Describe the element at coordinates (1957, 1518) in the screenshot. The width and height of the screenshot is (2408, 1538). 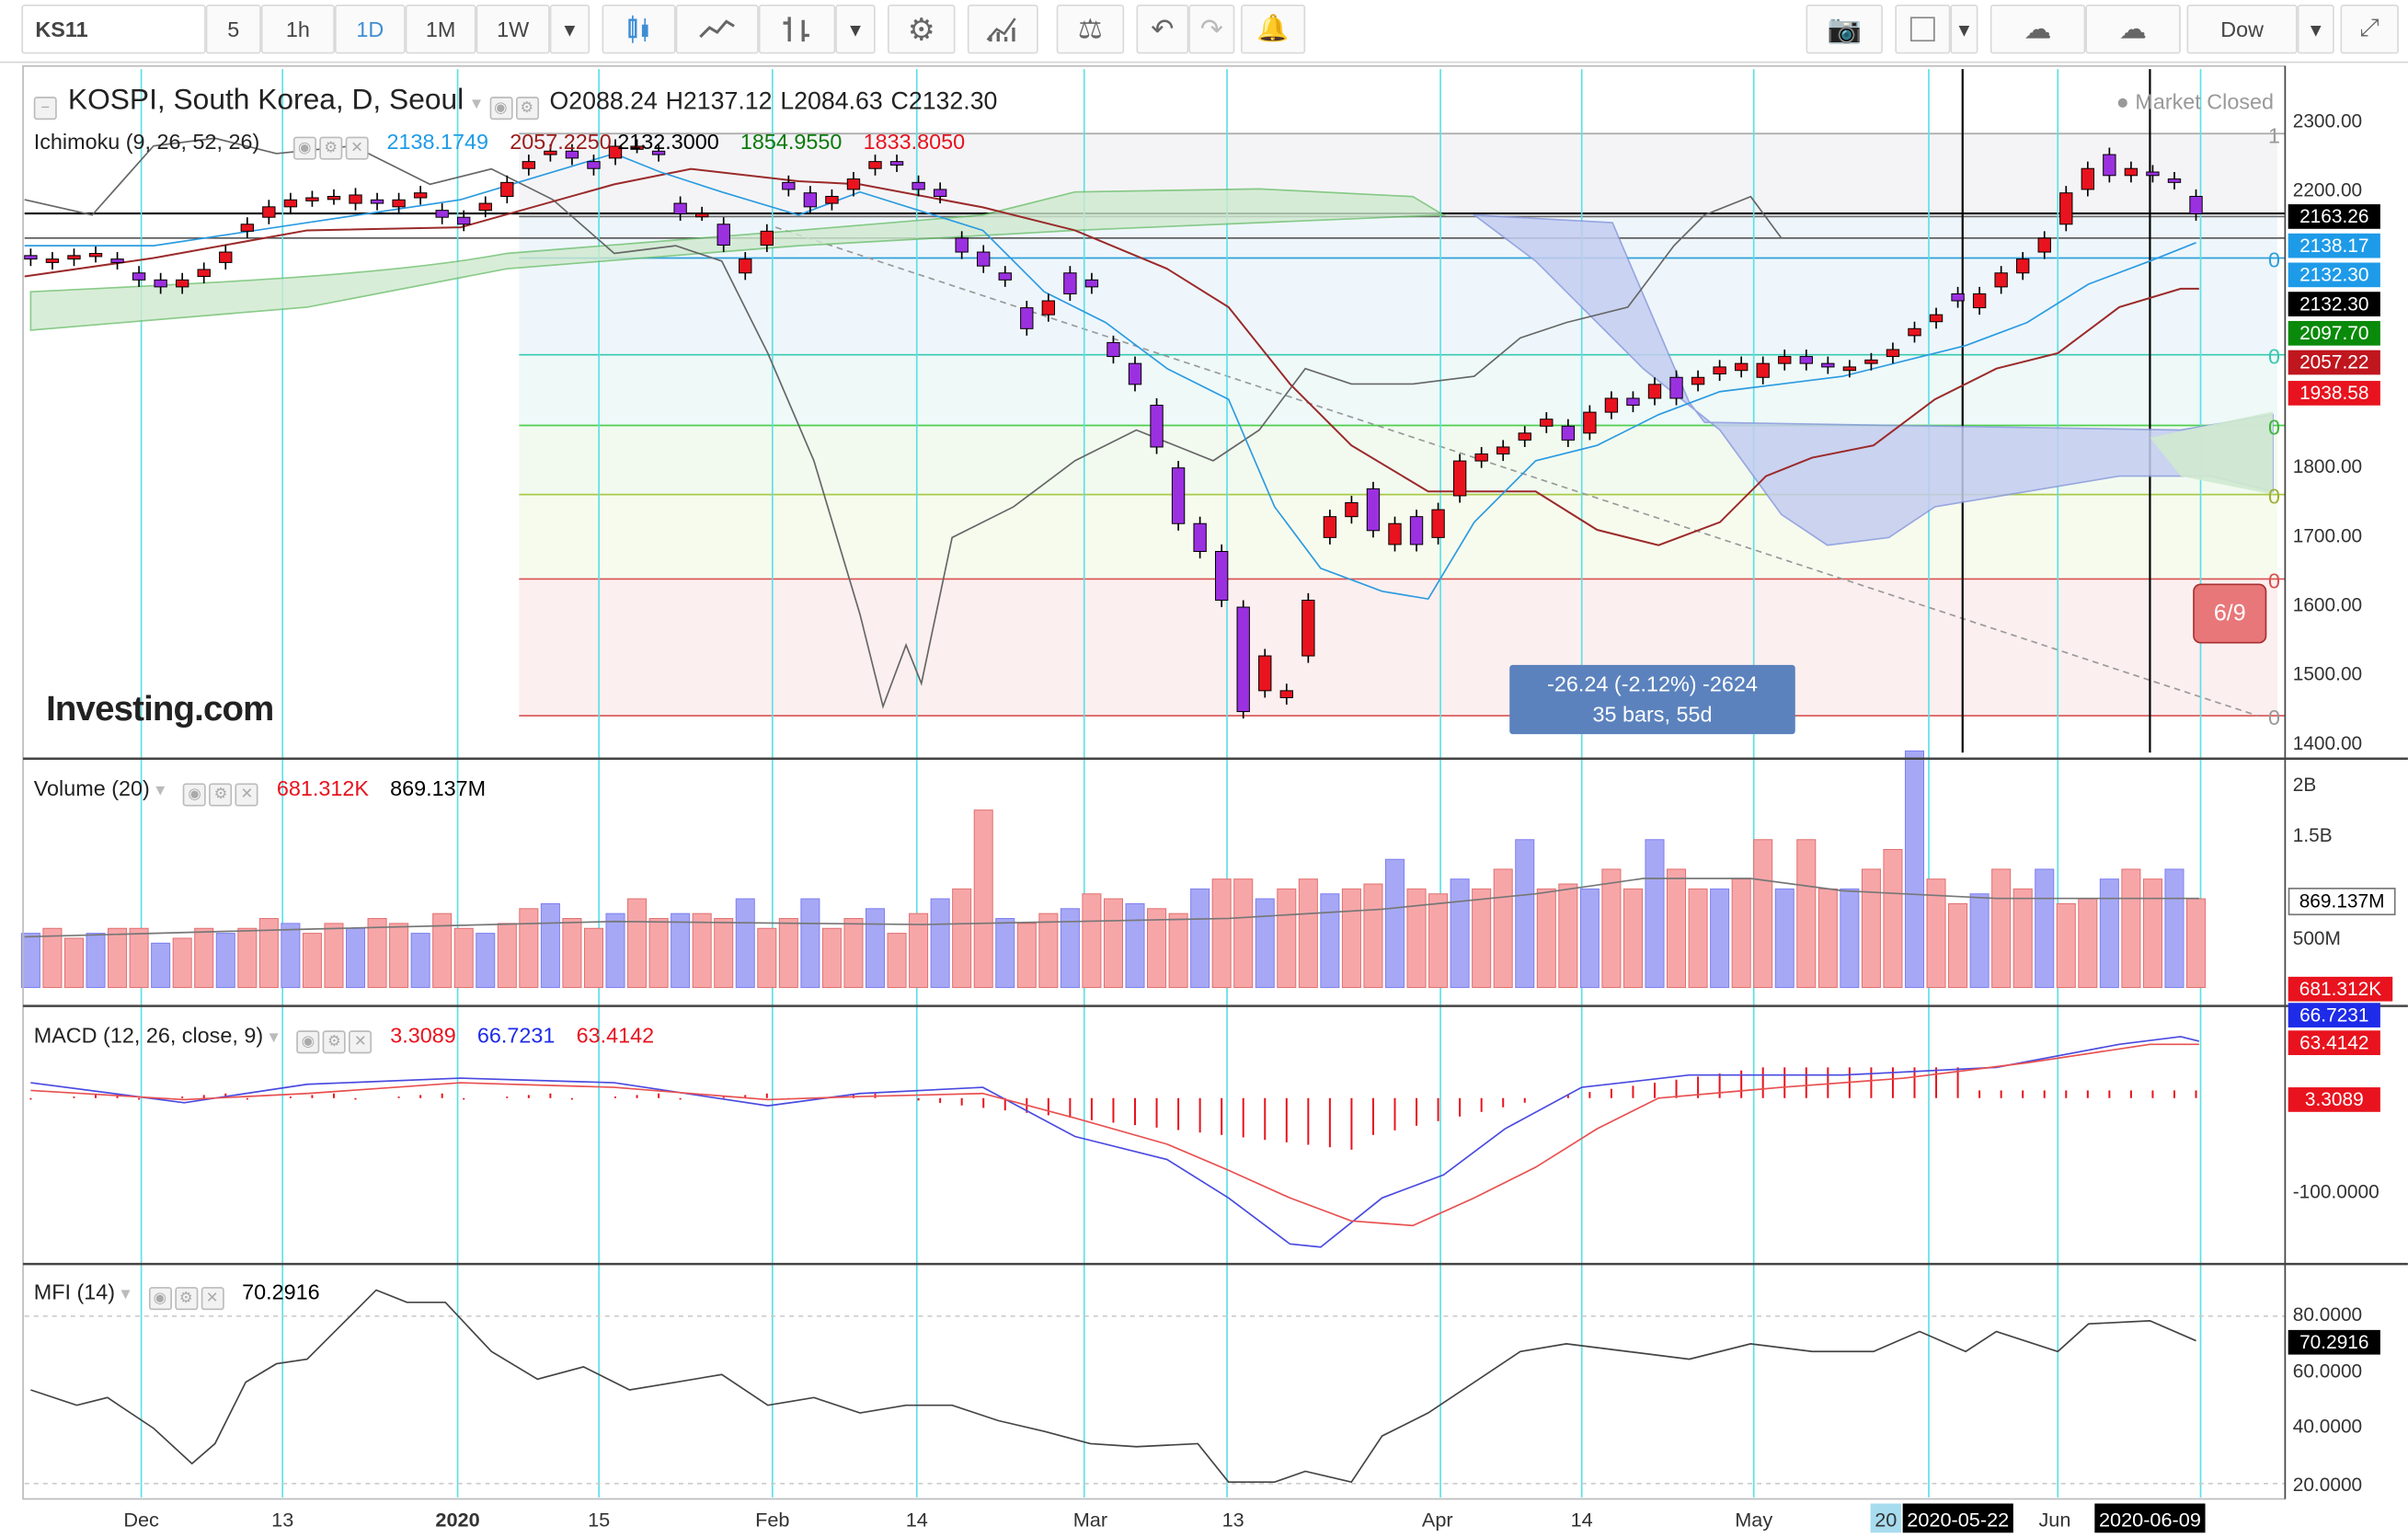
I see `x-axis-tag` at that location.